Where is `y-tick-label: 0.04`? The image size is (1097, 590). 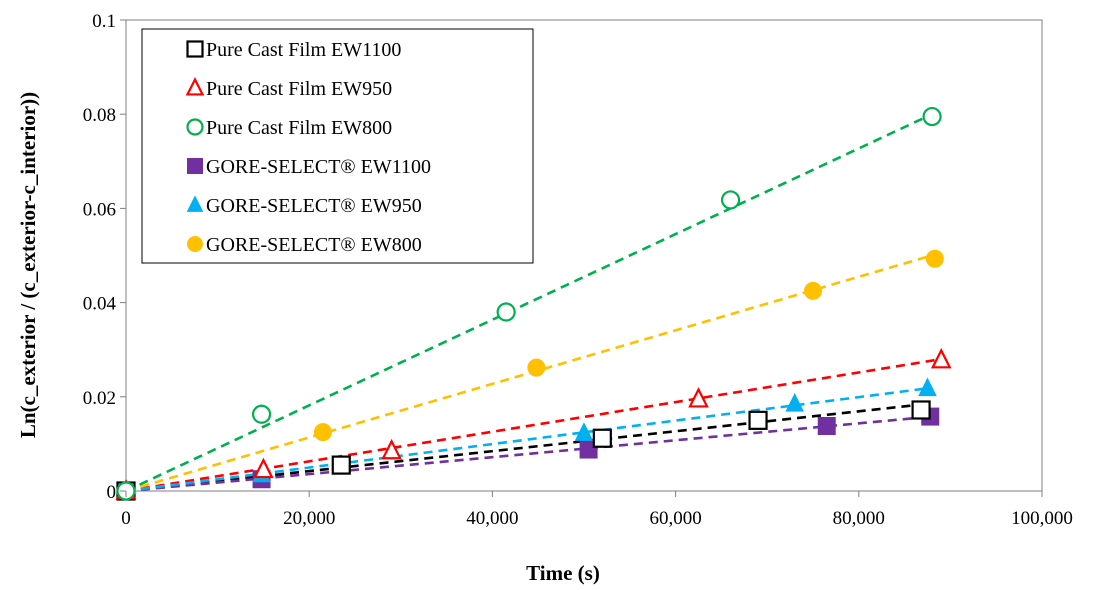
y-tick-label: 0.04 is located at coordinates (100, 304).